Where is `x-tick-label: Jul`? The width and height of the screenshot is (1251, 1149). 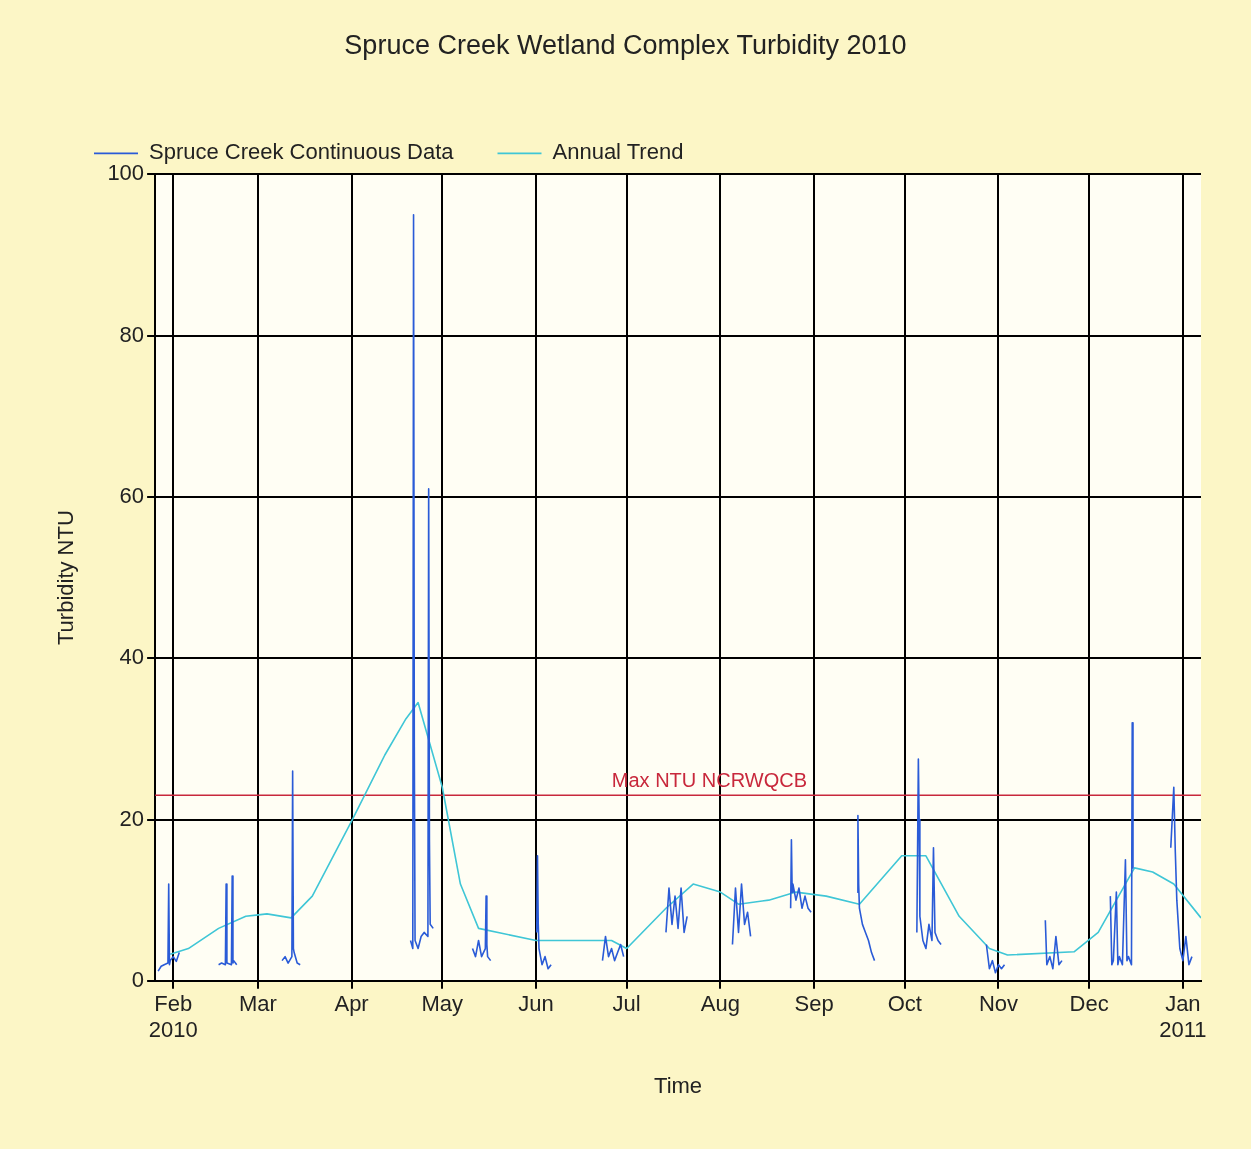 x-tick-label: Jul is located at coordinates (626, 1004).